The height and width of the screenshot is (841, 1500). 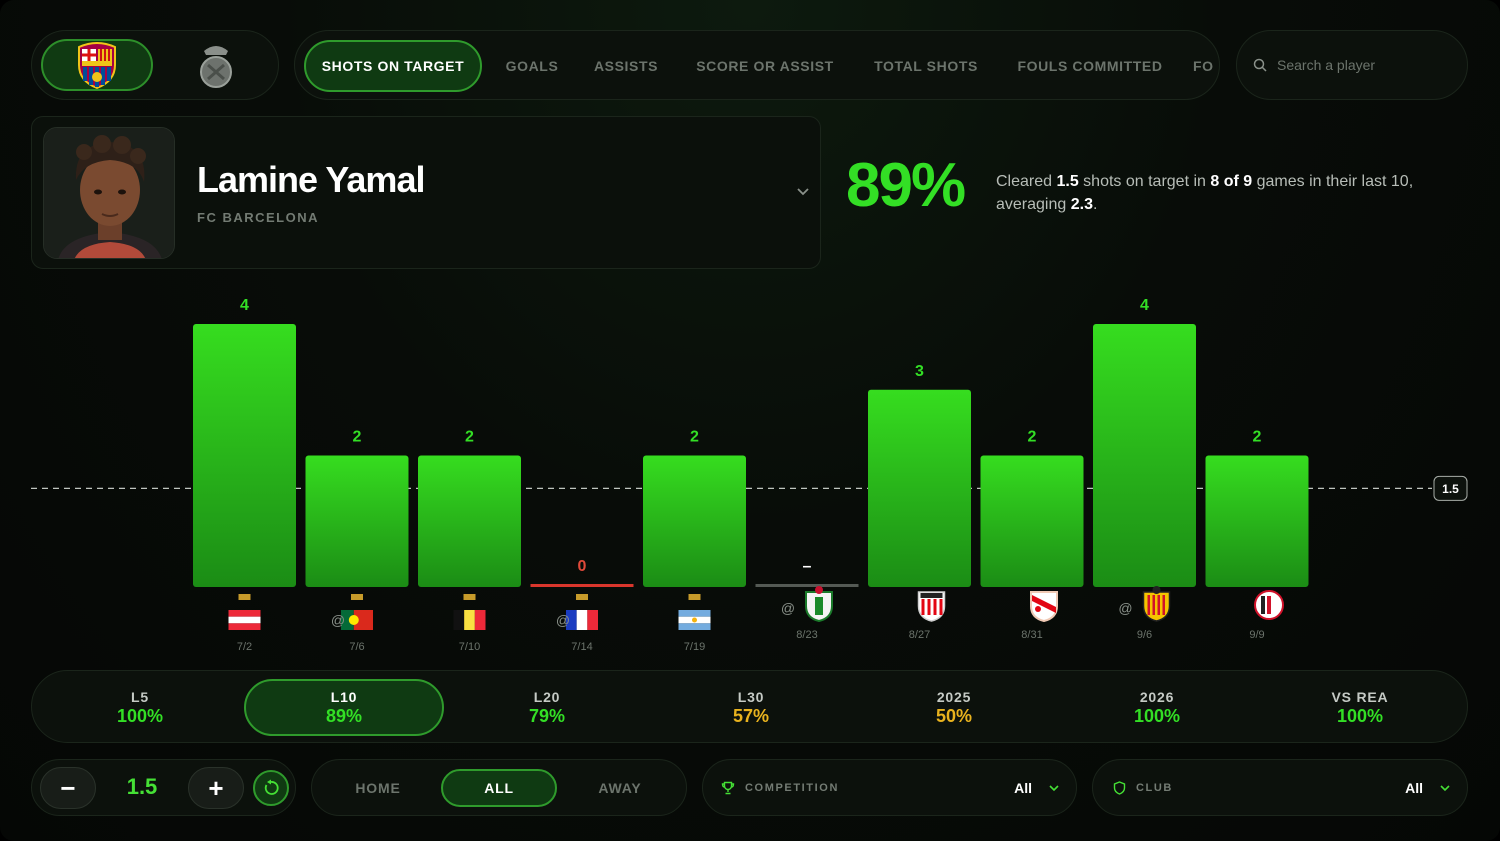 What do you see at coordinates (1357, 65) in the screenshot?
I see `search-input` at bounding box center [1357, 65].